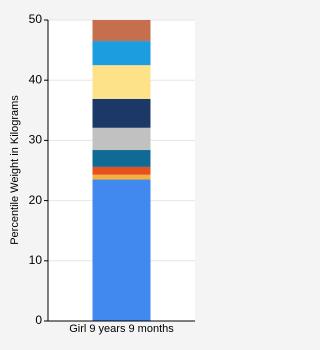 The height and width of the screenshot is (350, 320). What do you see at coordinates (121, 329) in the screenshot?
I see `x-tick-label: Girl 9 years 9 months` at bounding box center [121, 329].